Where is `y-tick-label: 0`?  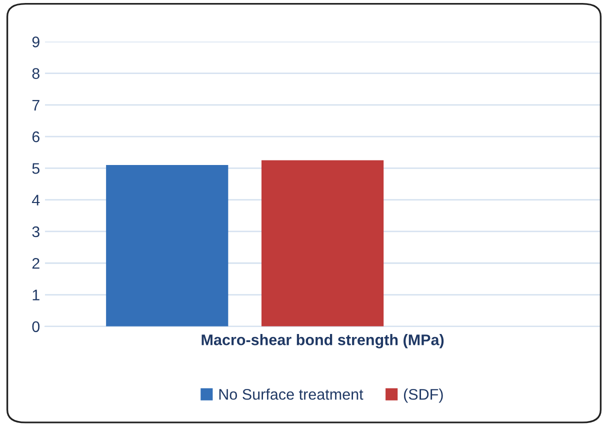
y-tick-label: 0 is located at coordinates (36, 326).